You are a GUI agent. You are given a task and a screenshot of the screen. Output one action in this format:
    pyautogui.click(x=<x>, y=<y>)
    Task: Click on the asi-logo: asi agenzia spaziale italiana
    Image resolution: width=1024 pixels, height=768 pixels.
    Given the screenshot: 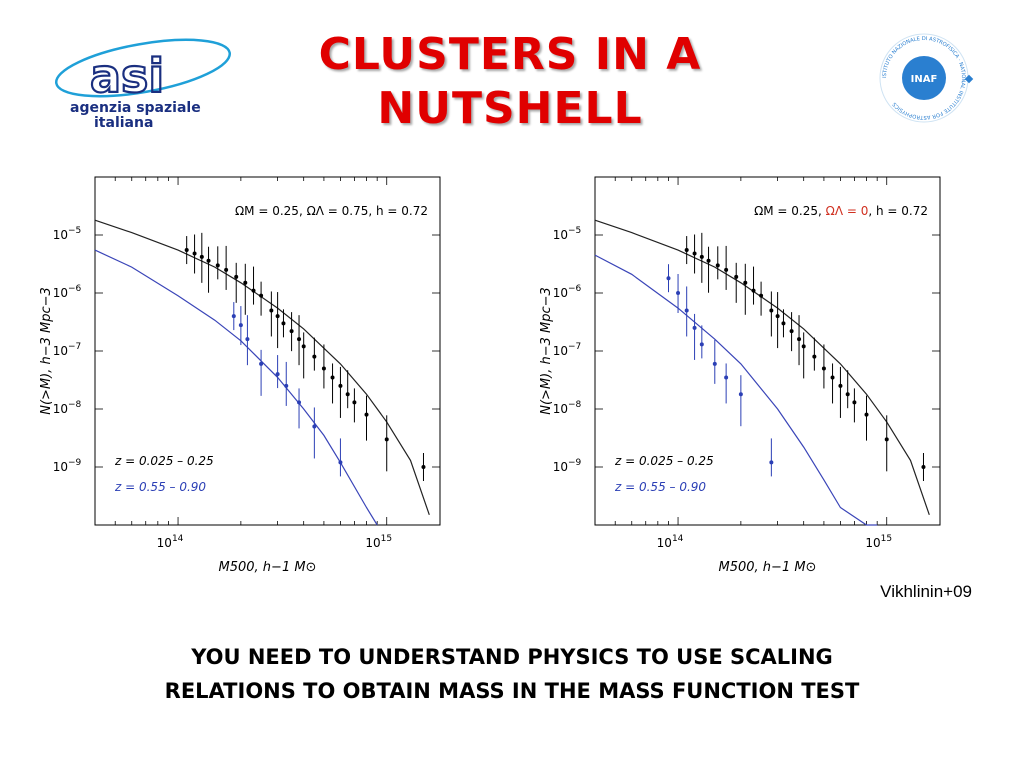 What is the action you would take?
    pyautogui.click(x=143, y=84)
    